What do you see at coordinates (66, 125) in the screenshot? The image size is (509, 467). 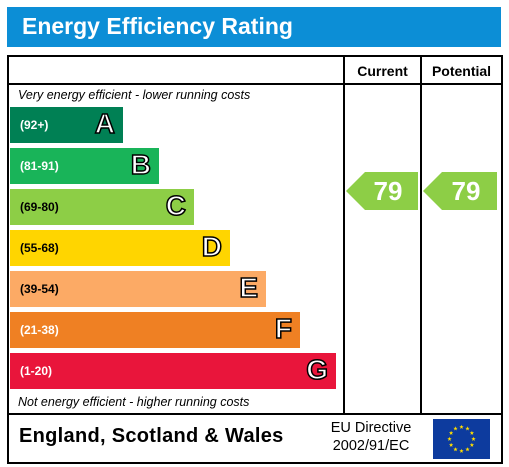 I see `band-a: (92+) A` at bounding box center [66, 125].